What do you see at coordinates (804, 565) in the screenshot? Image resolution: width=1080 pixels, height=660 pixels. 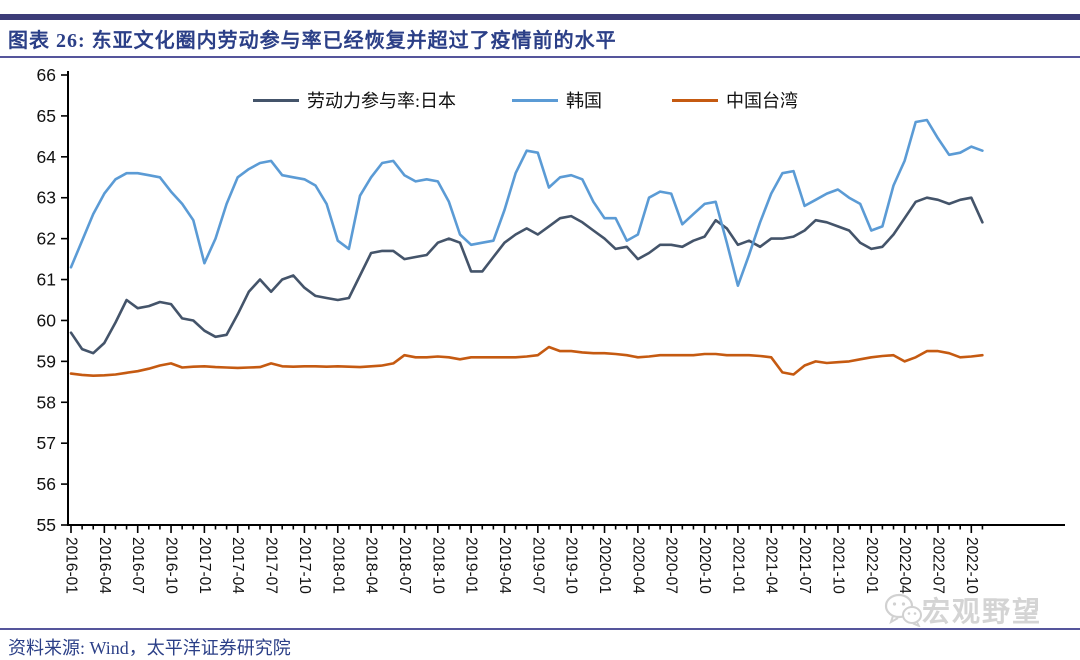 I see `svg-text: 2021-07` at bounding box center [804, 565].